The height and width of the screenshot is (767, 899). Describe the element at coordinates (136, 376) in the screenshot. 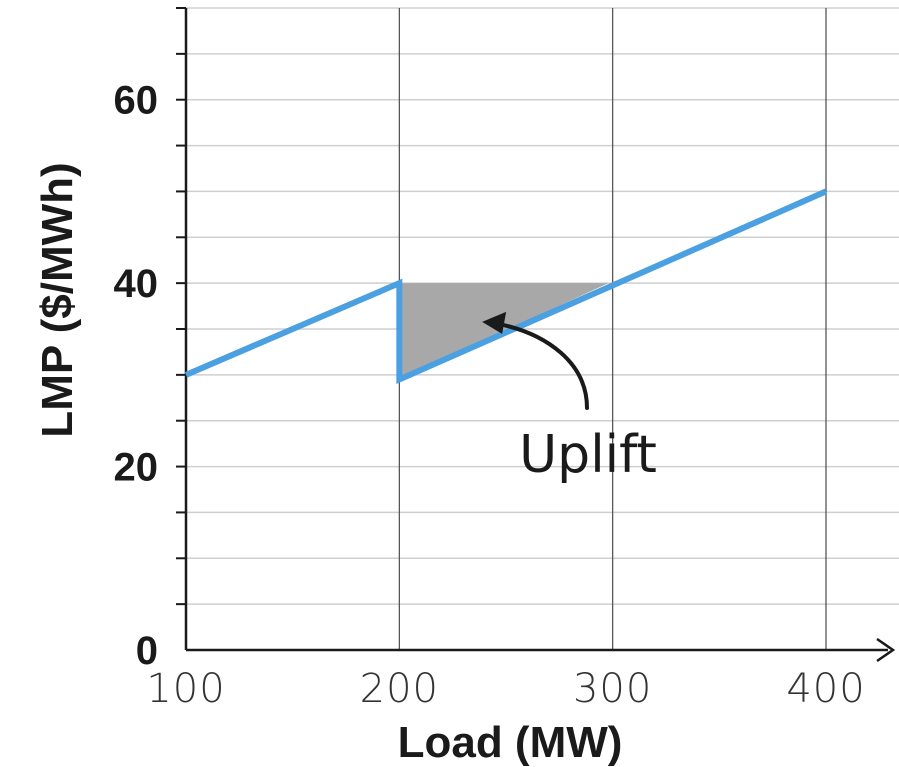

I see `y-tick-labels: 0 20 40 60` at that location.